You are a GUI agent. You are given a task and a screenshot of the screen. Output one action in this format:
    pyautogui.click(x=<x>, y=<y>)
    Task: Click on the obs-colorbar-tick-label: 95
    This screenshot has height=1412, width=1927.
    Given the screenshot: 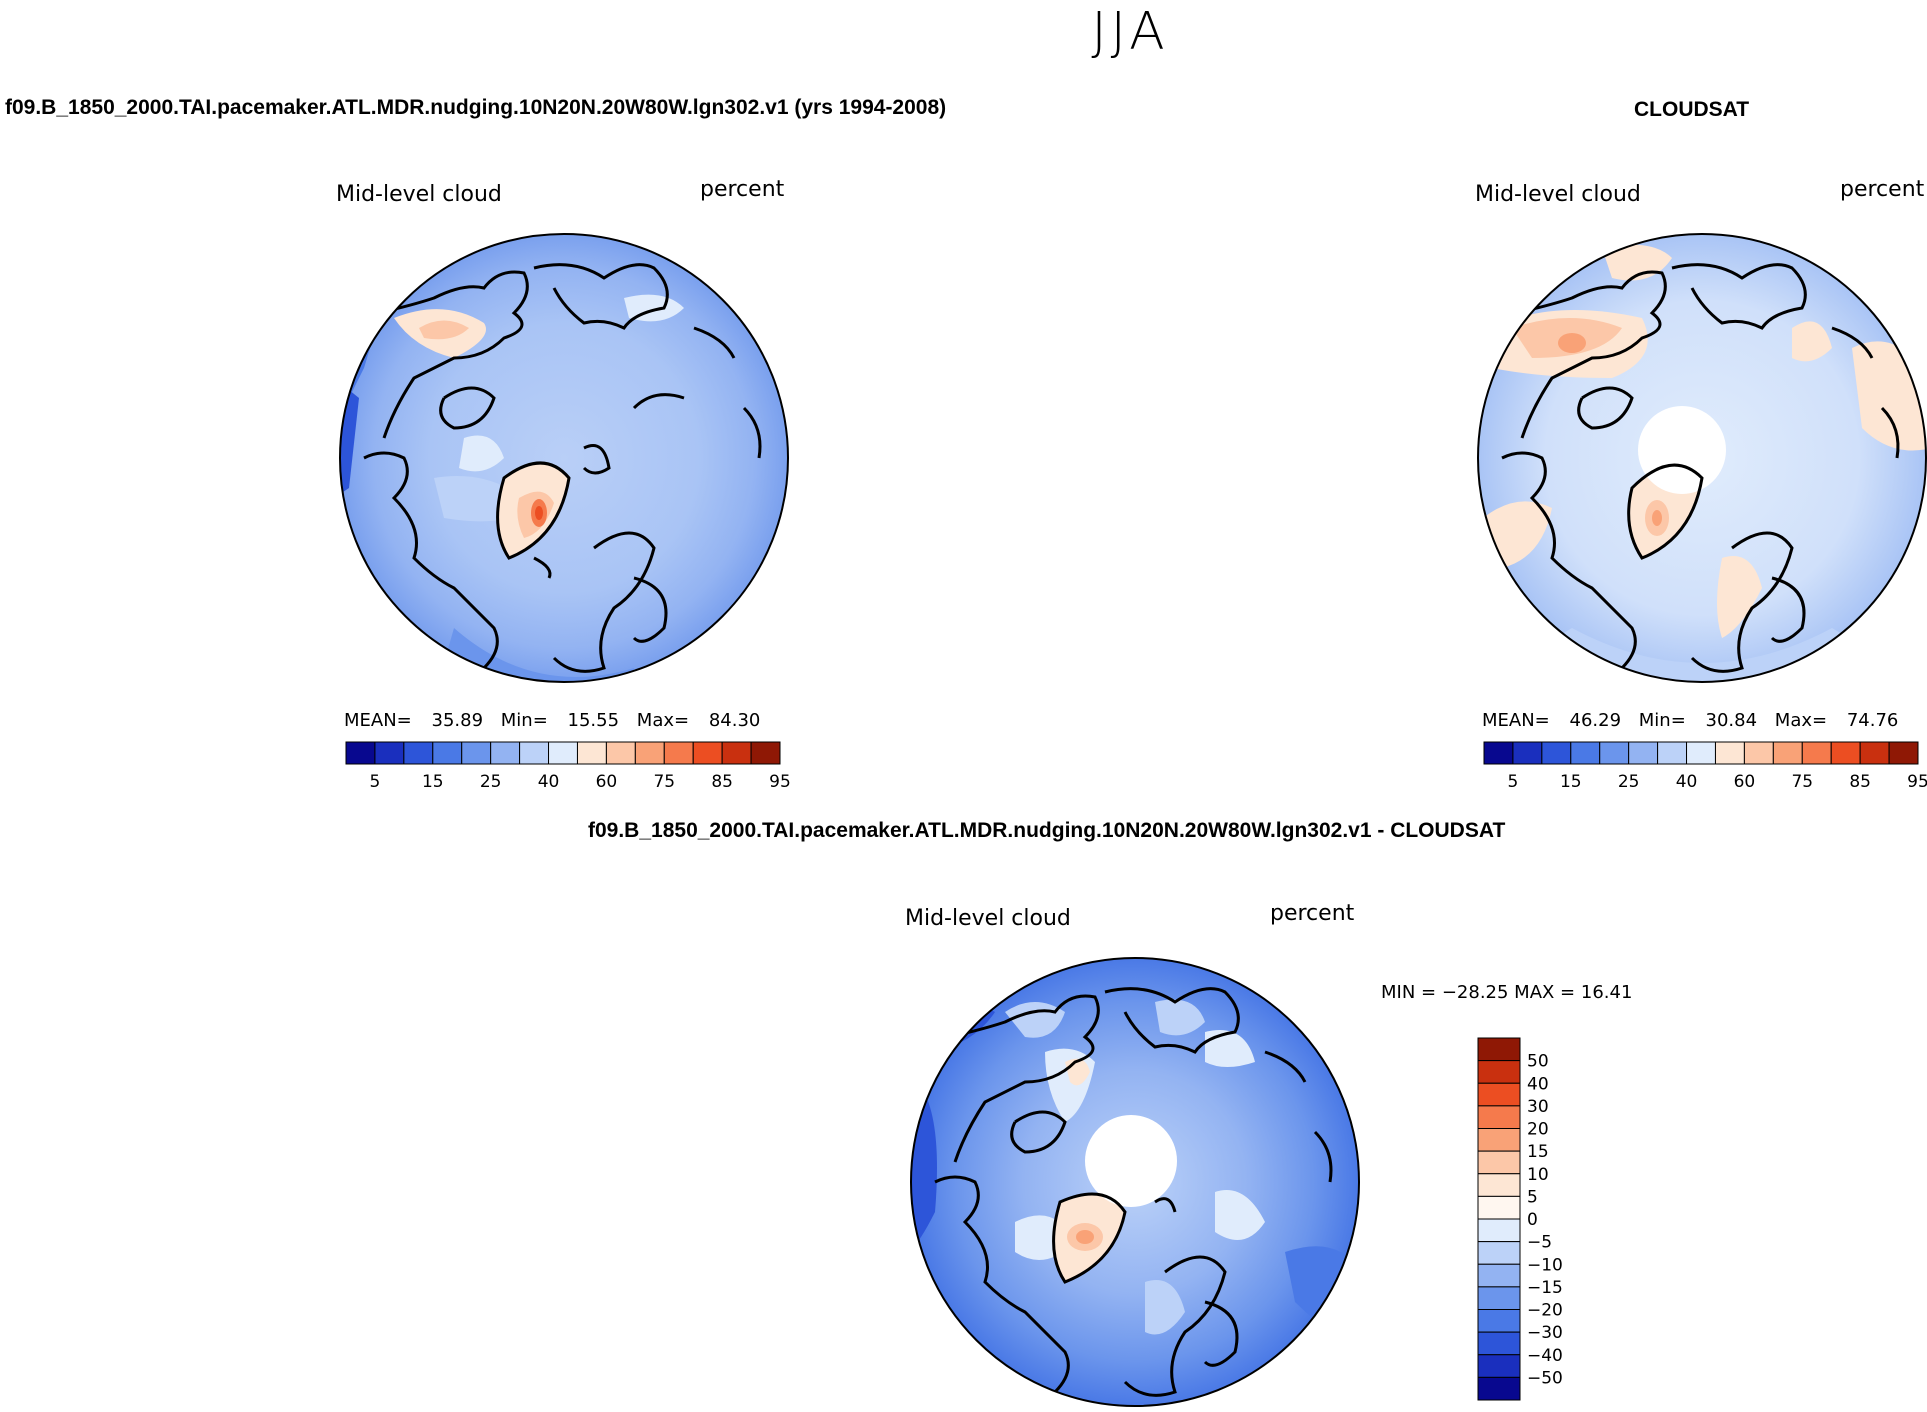 What is the action you would take?
    pyautogui.click(x=1917, y=782)
    